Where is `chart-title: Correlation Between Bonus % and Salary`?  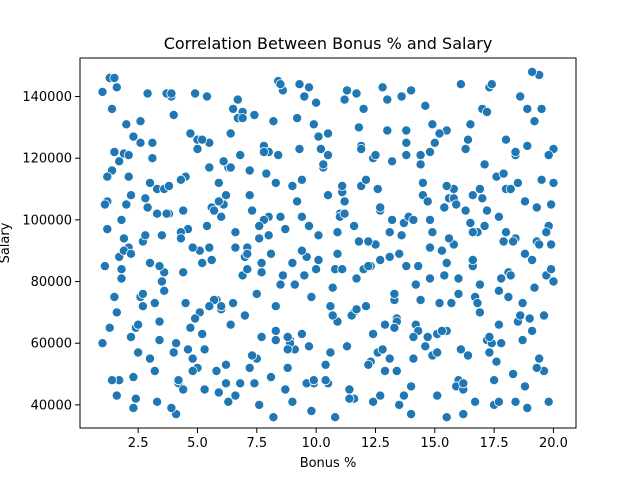 chart-title: Correlation Between Bonus % and Salary is located at coordinates (328, 43).